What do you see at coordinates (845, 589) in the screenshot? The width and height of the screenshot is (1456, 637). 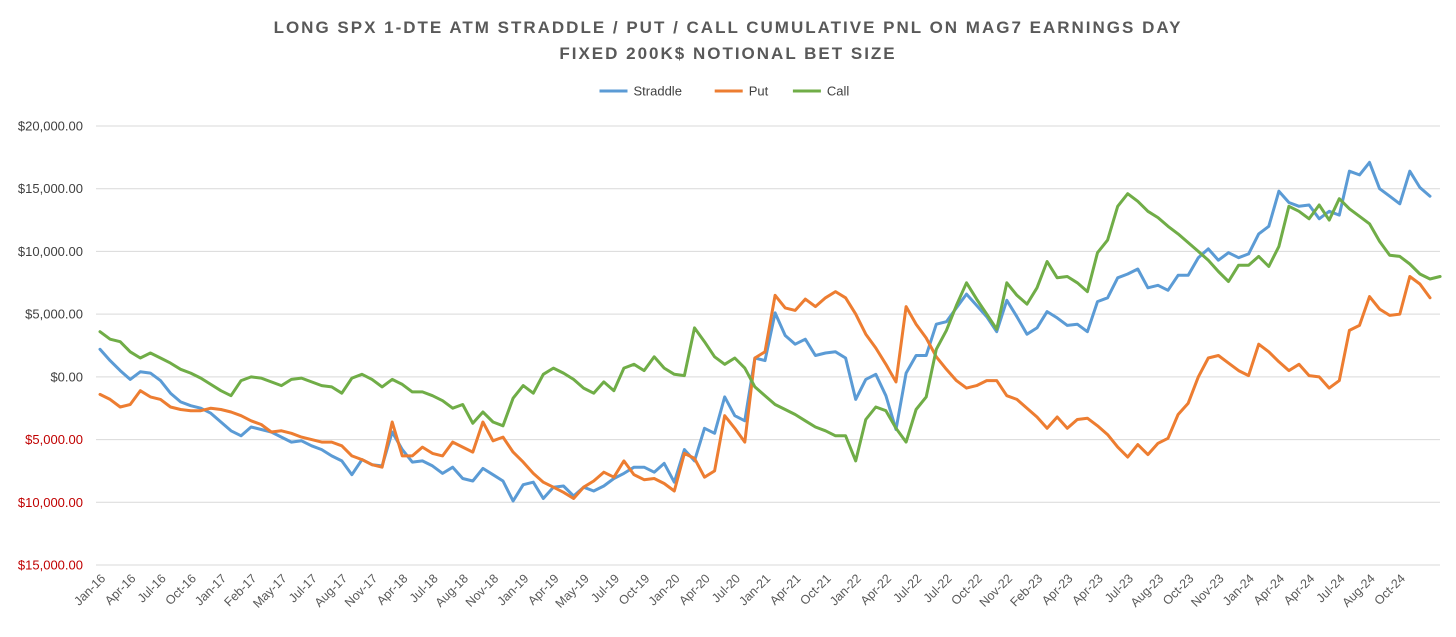 I see `x-tick-label: Jan-22` at bounding box center [845, 589].